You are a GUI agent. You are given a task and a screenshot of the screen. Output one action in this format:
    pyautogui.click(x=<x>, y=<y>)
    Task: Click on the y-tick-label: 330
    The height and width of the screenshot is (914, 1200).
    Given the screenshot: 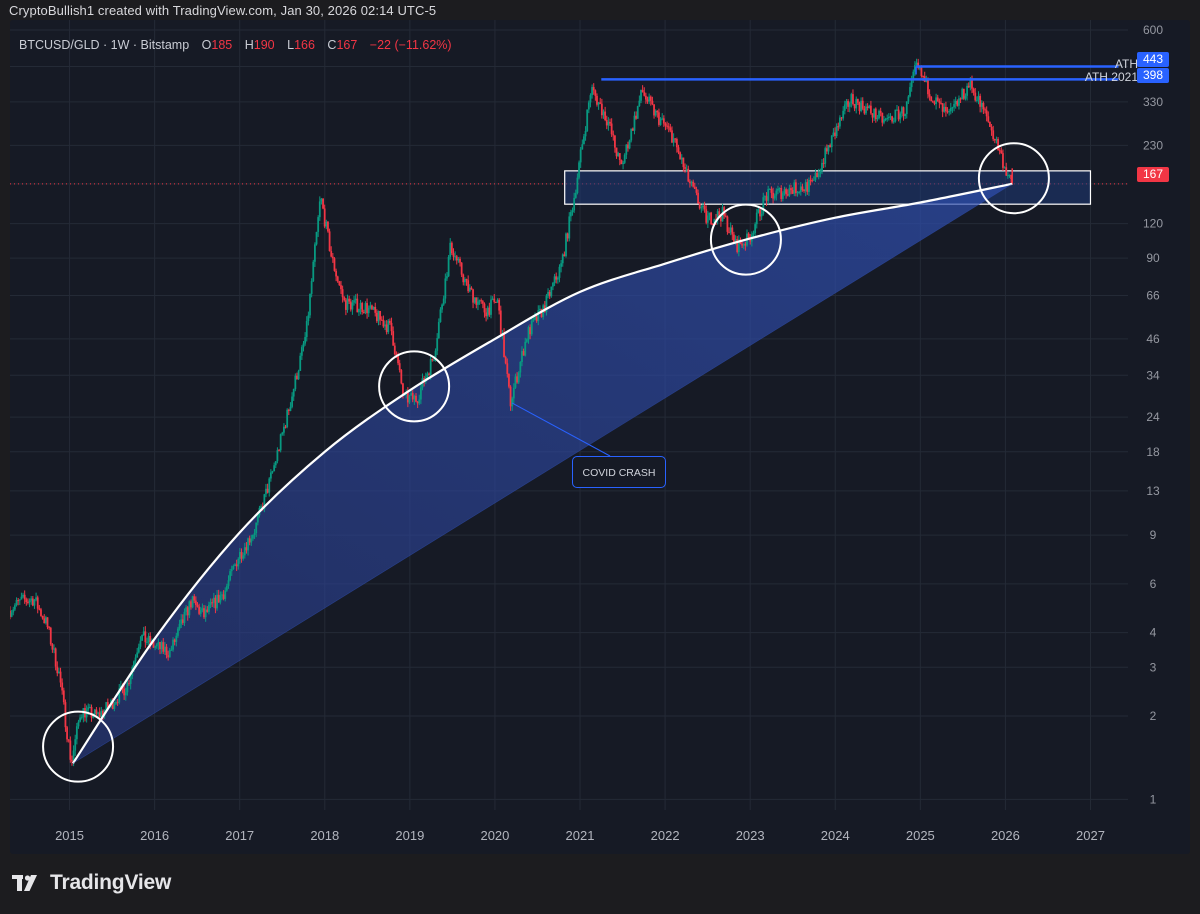 What is the action you would take?
    pyautogui.click(x=1153, y=102)
    